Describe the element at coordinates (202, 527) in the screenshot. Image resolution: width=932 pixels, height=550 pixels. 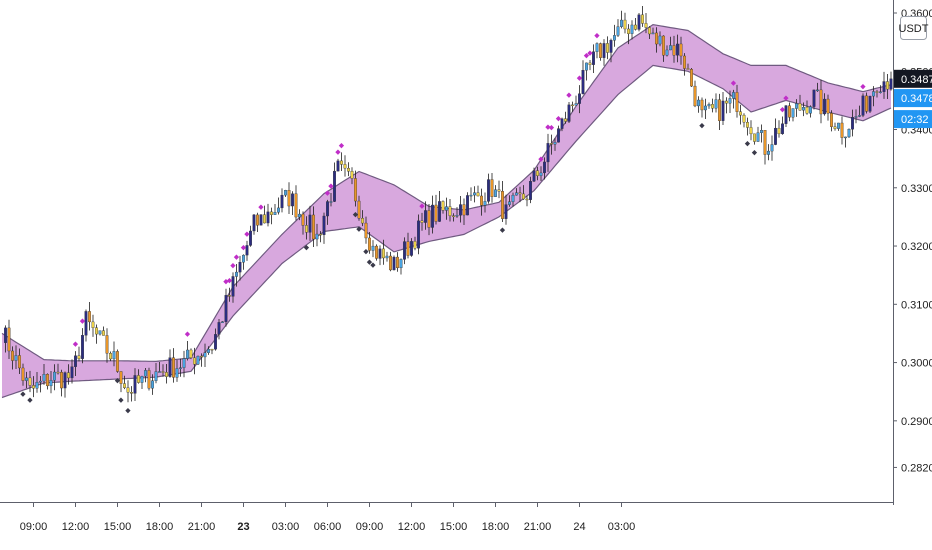
I see `time-tick-label: 21:00` at that location.